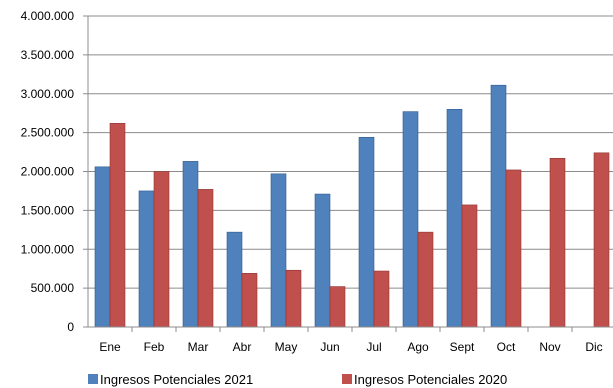 This screenshot has width=613, height=388. I want to click on bar-ingresos-2020-ago, so click(425, 279).